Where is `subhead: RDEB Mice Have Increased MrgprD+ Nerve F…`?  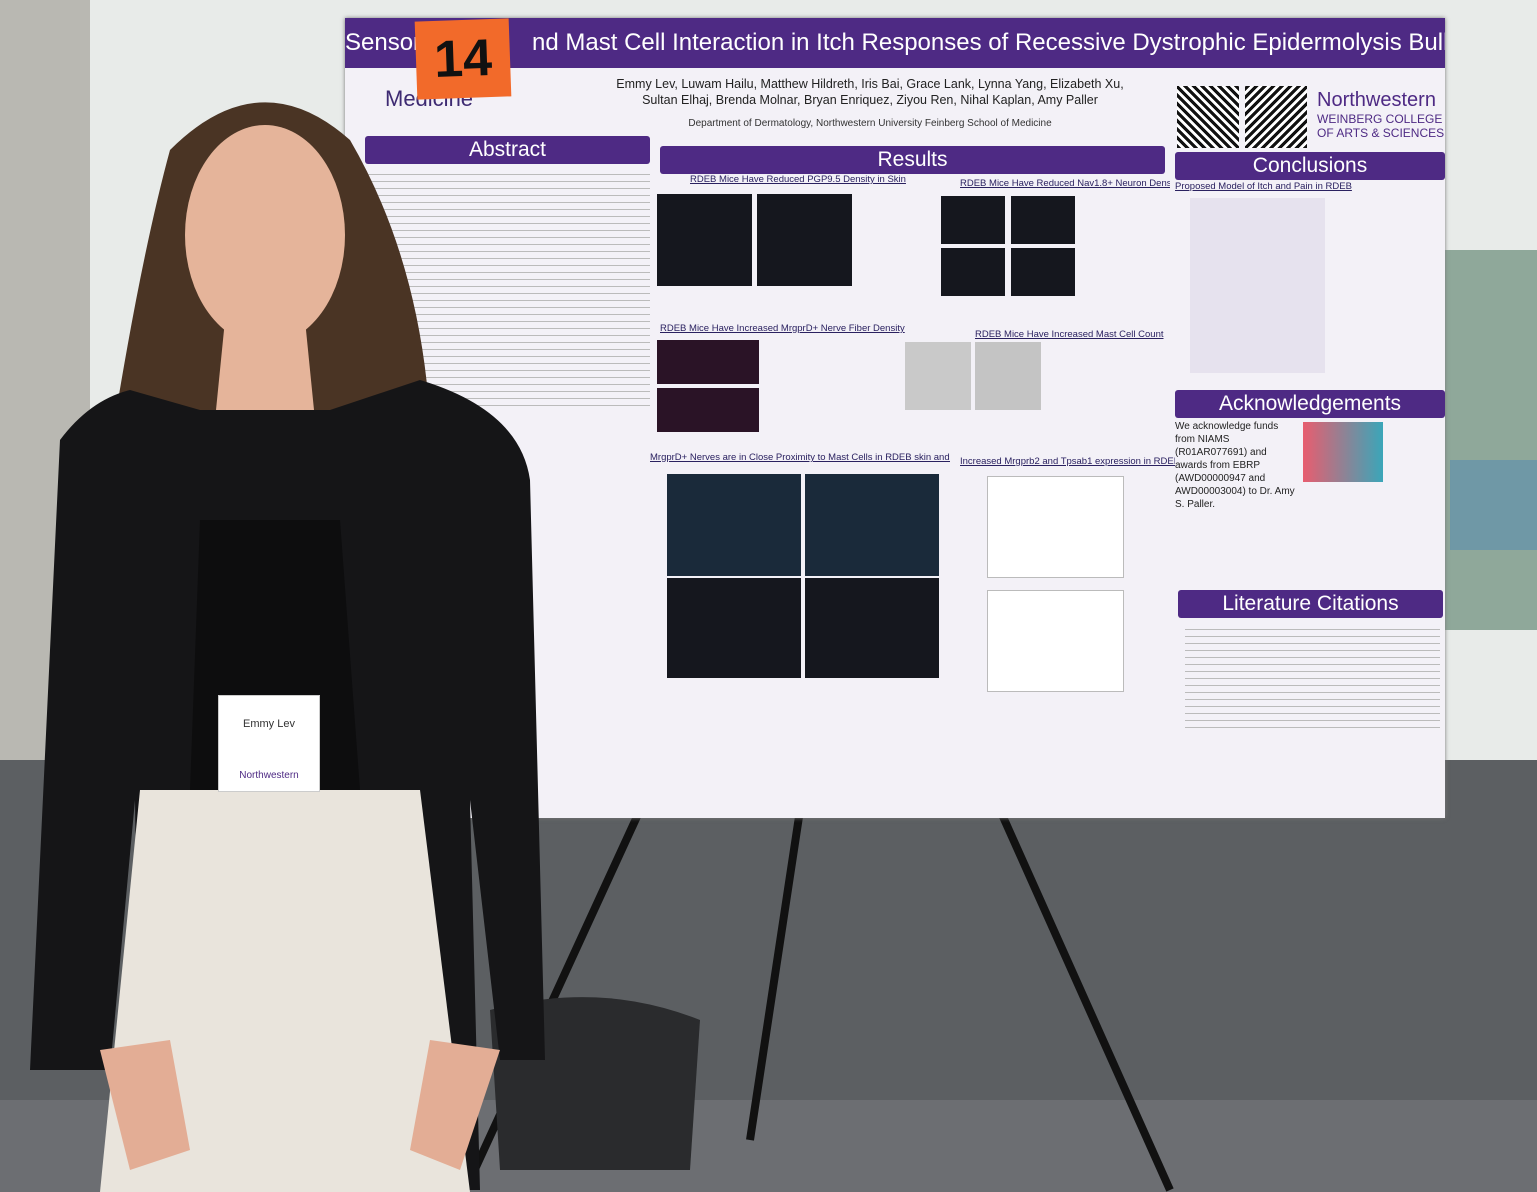
subhead: RDEB Mice Have Increased MrgprD+ Nerve F… is located at coordinates (782, 328).